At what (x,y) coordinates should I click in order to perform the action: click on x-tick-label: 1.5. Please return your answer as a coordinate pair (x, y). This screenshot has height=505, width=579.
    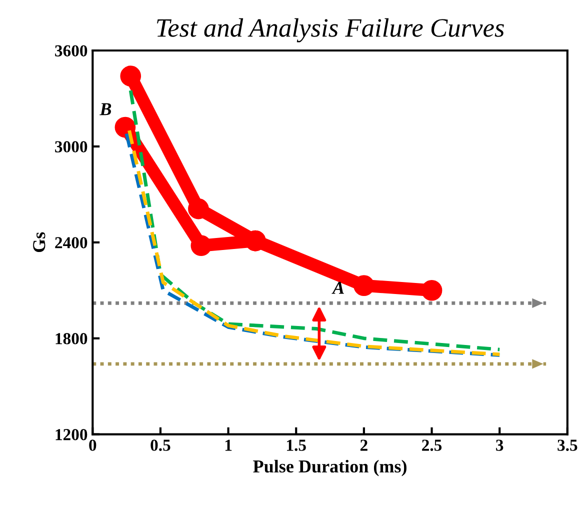
    Looking at the image, I should click on (296, 445).